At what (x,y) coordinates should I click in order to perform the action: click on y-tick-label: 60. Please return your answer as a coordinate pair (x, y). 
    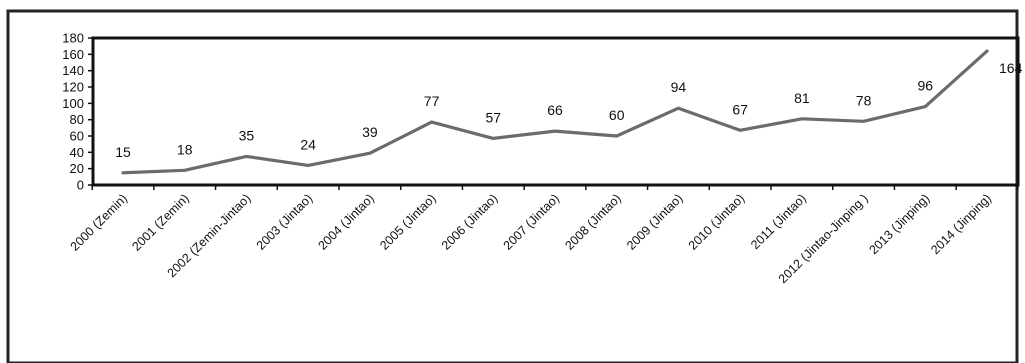
    Looking at the image, I should click on (77, 136).